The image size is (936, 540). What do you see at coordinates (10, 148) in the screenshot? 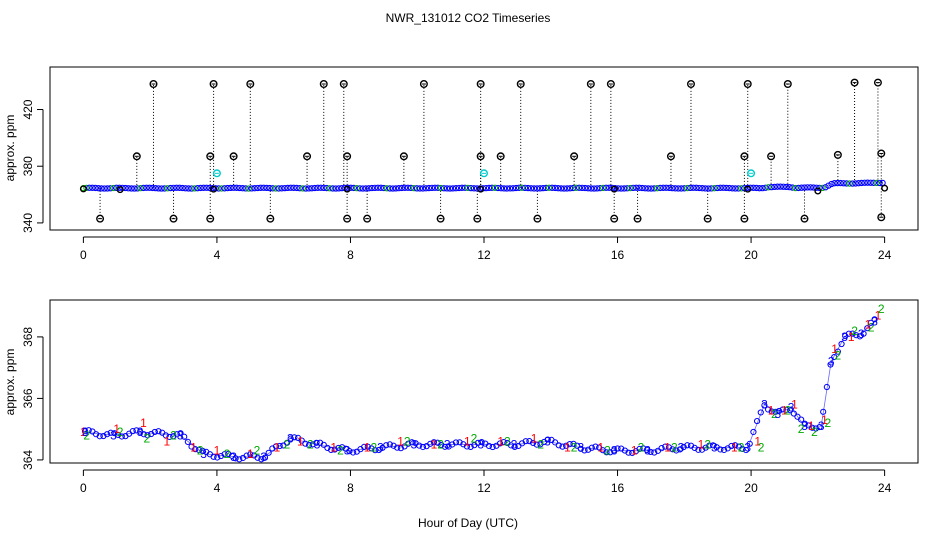
I see `top-y-label: approx. ppm` at bounding box center [10, 148].